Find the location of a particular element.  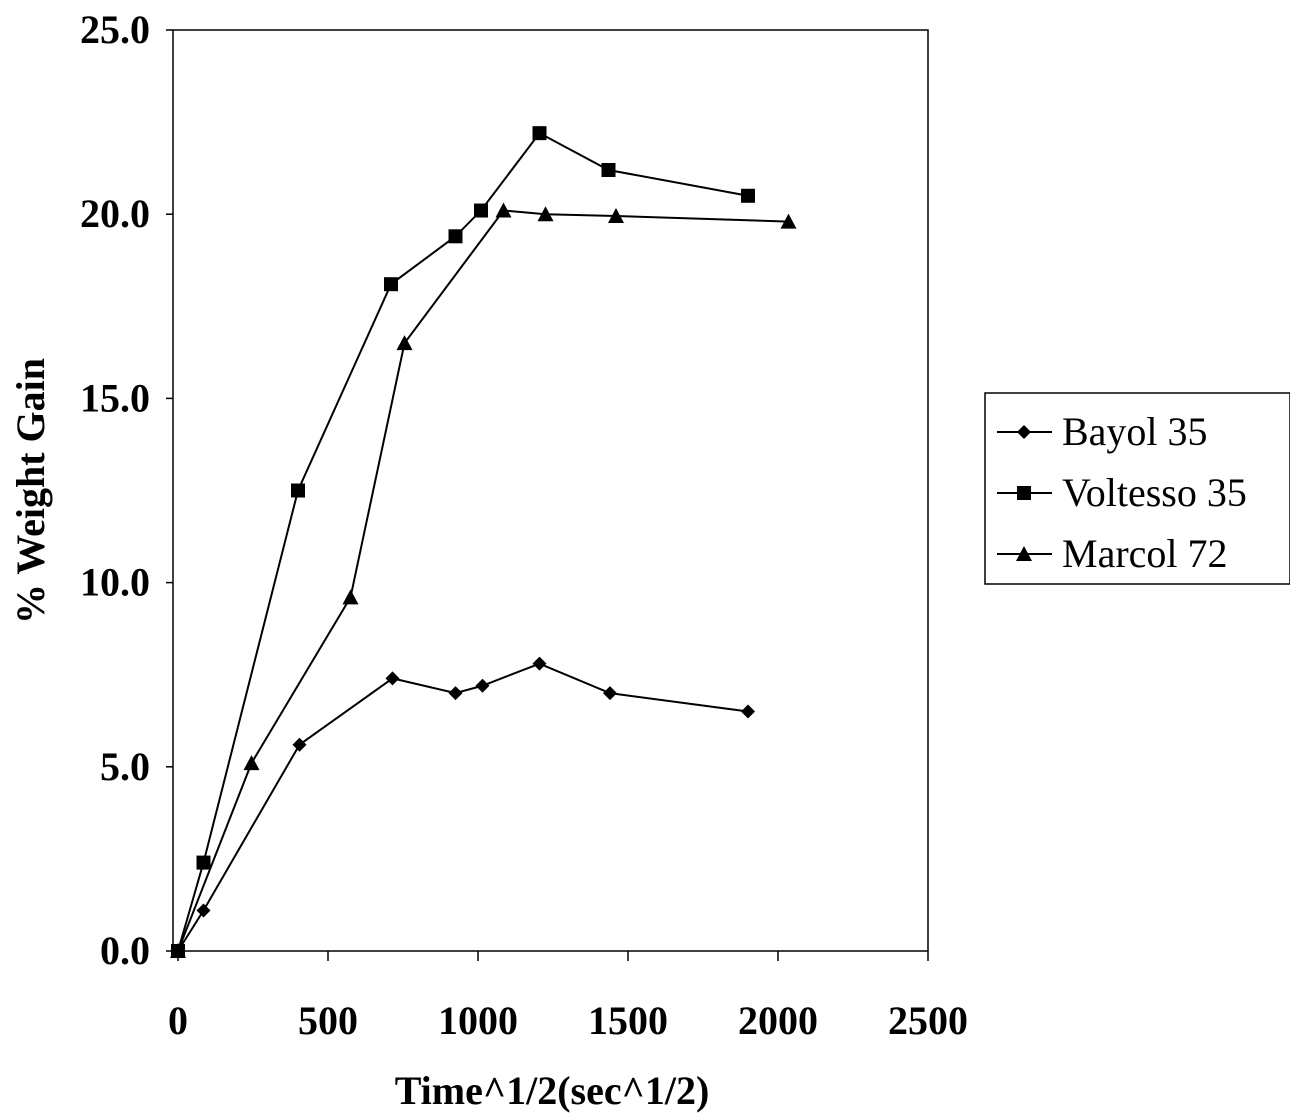

legend-items: Bayol 35 Voltesso 35 Marcol 72 is located at coordinates (1122, 492).